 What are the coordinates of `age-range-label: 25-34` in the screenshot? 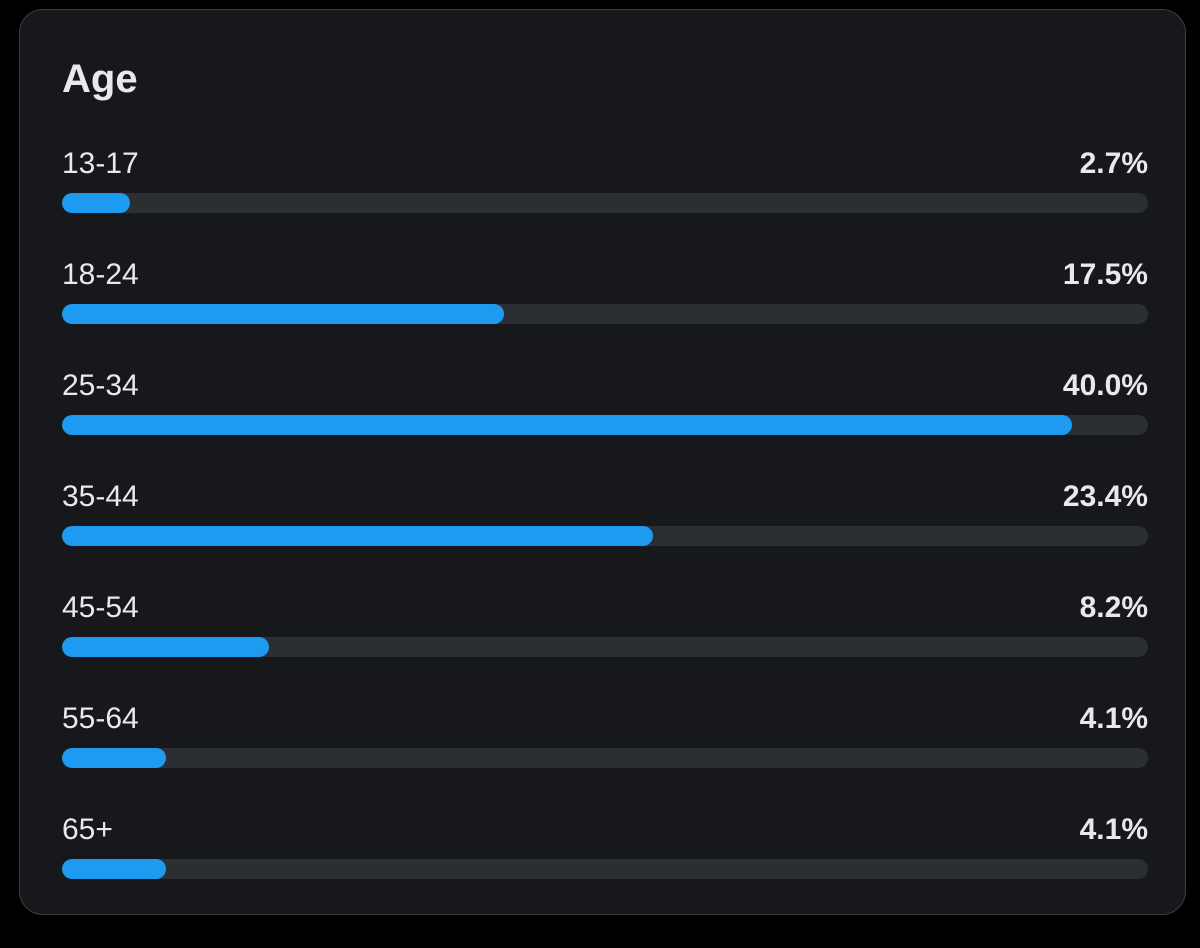 It's located at (100, 385).